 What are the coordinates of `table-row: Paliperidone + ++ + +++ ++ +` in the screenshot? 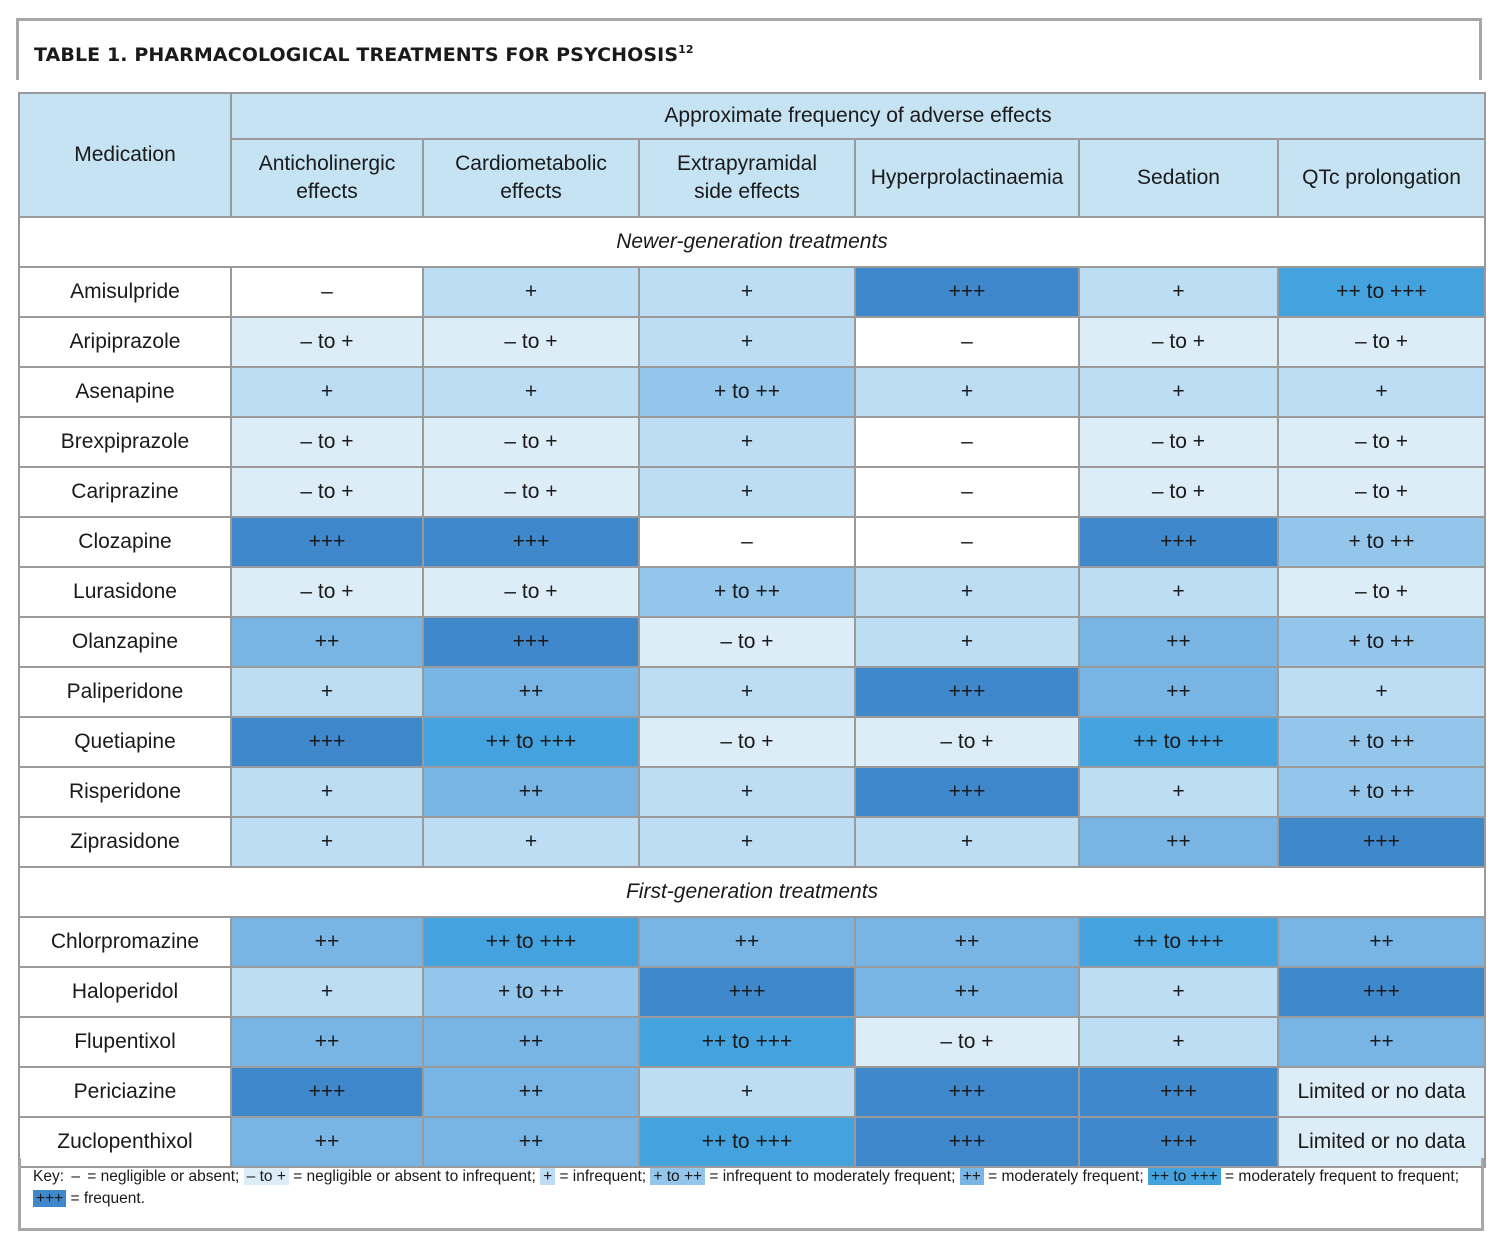 It's located at (752, 692).